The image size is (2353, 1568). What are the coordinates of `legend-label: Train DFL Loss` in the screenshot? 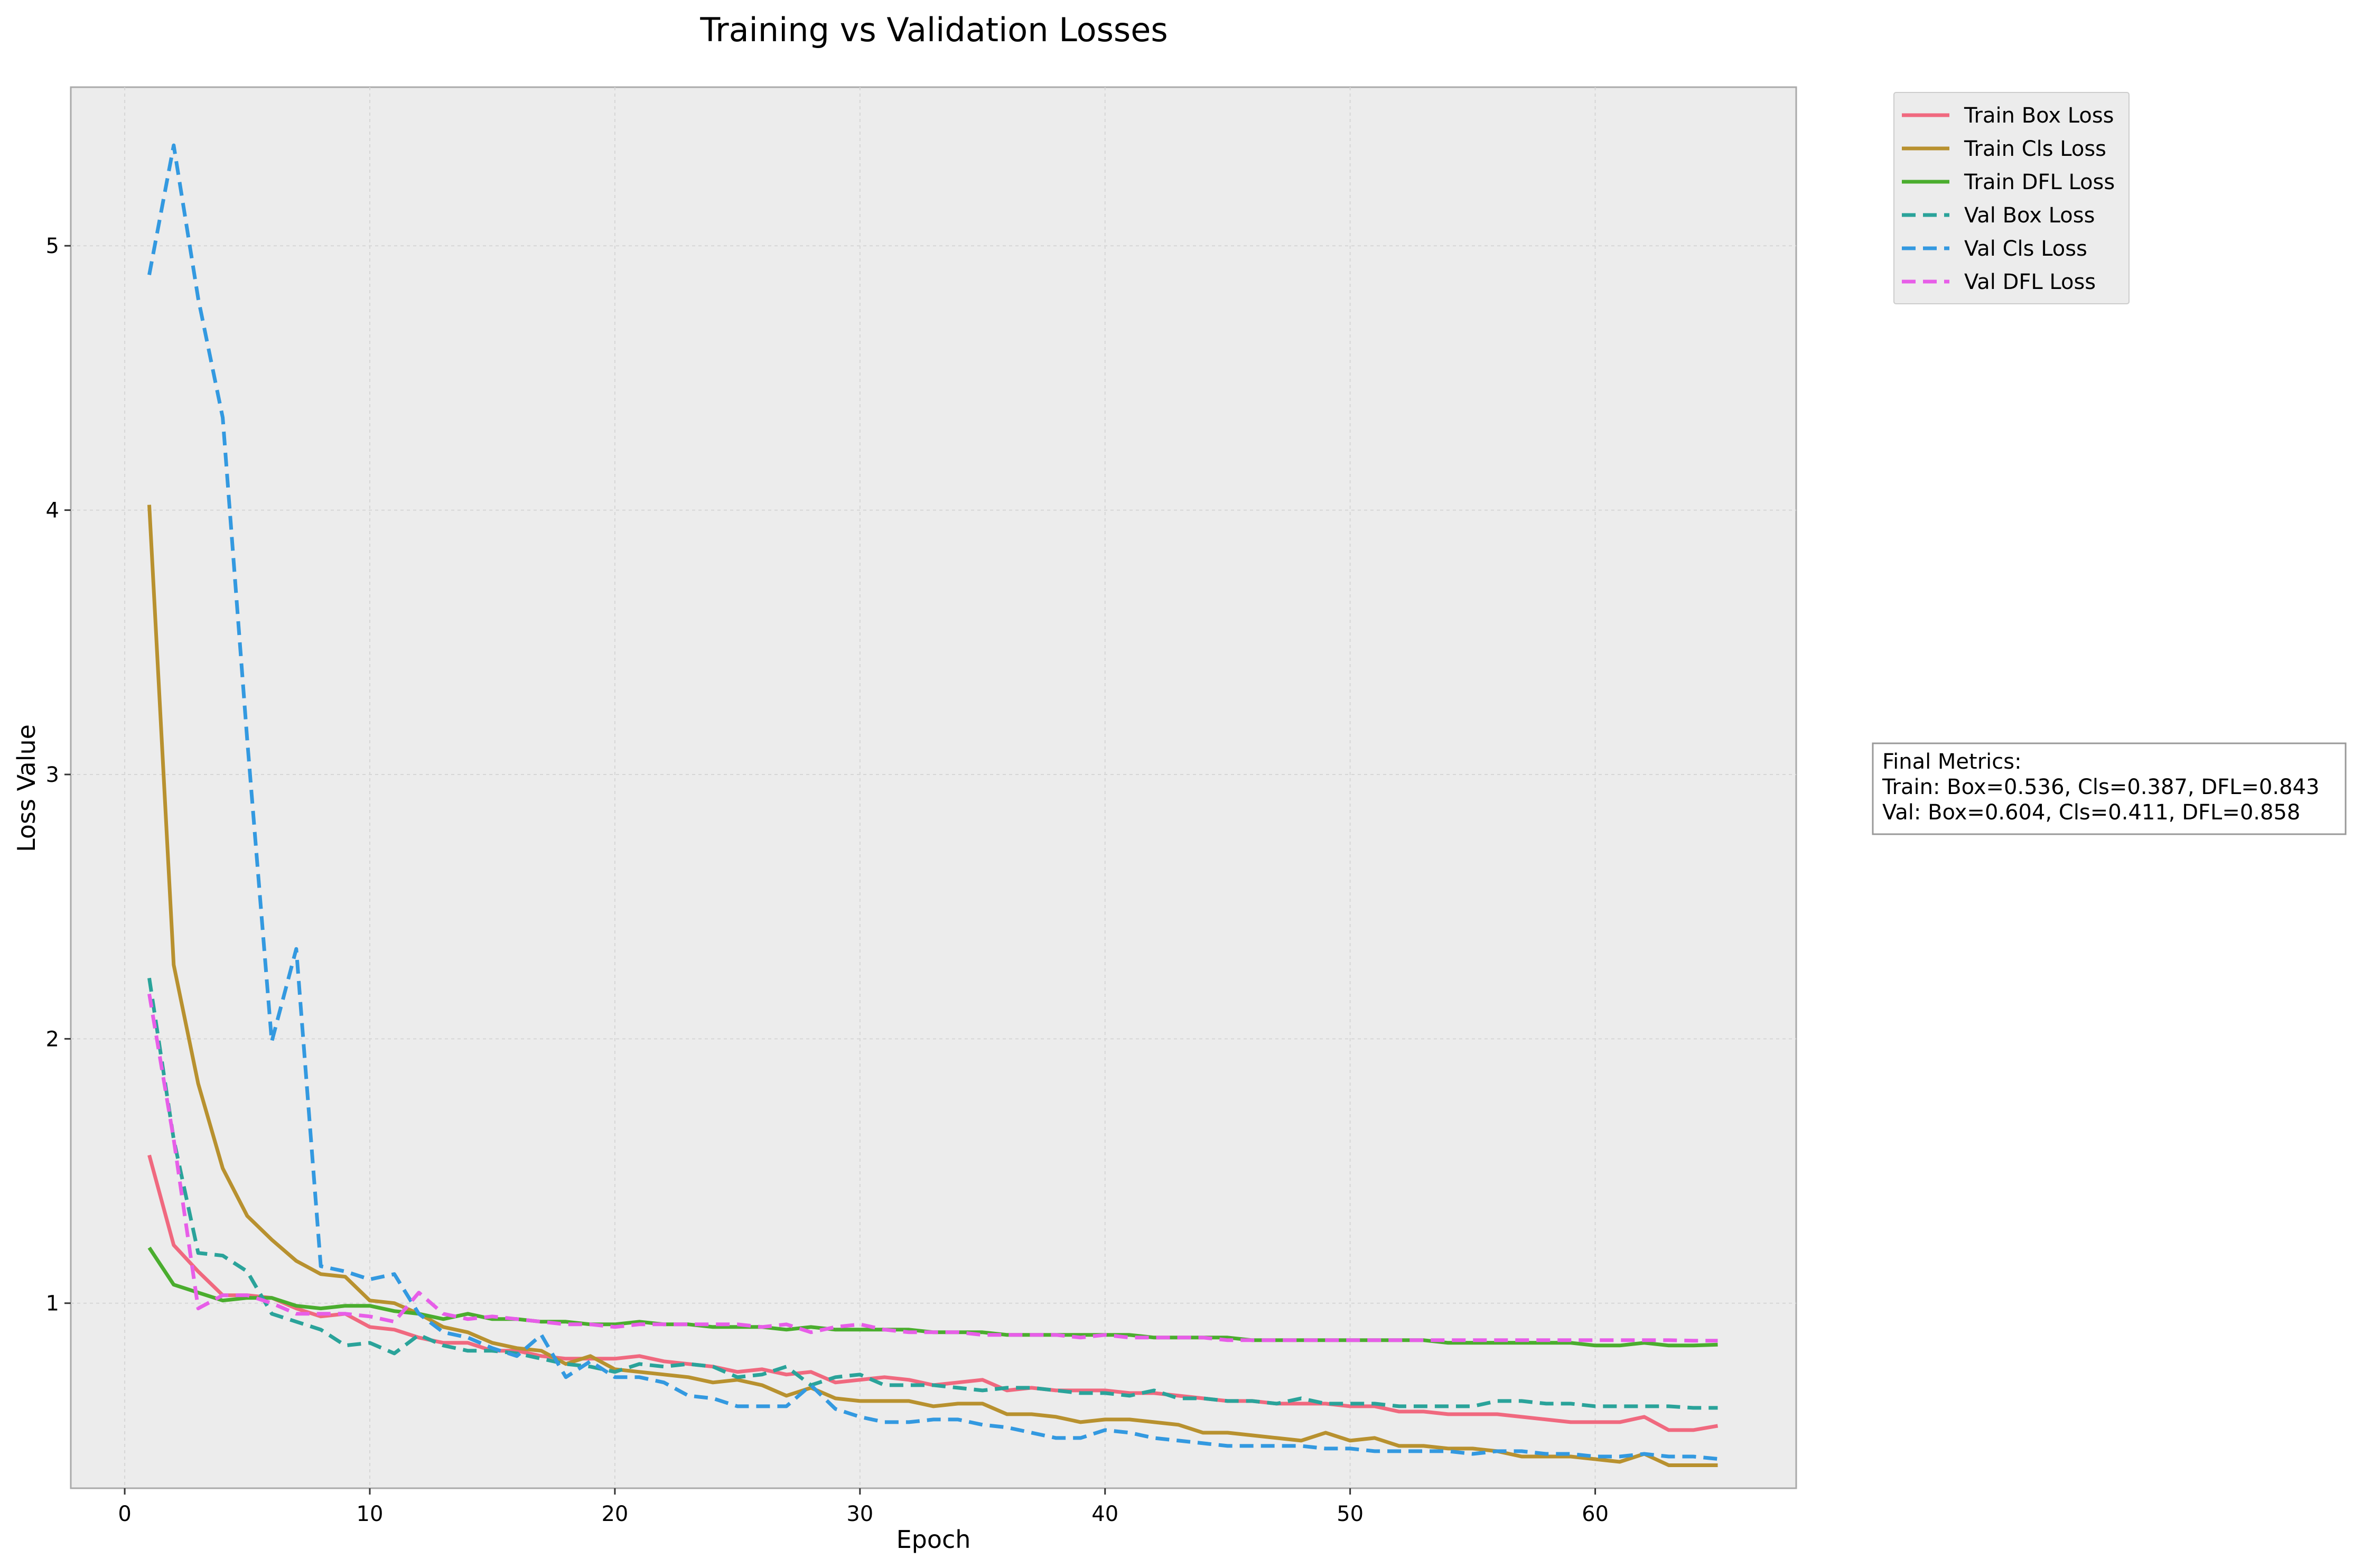 It's located at (2039, 182).